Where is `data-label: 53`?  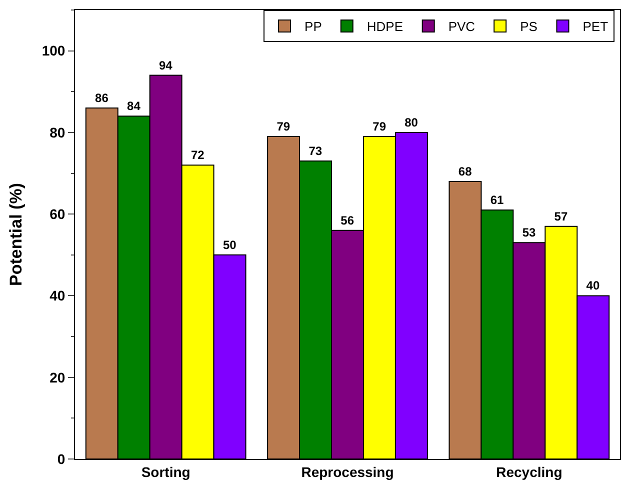 data-label: 53 is located at coordinates (529, 233).